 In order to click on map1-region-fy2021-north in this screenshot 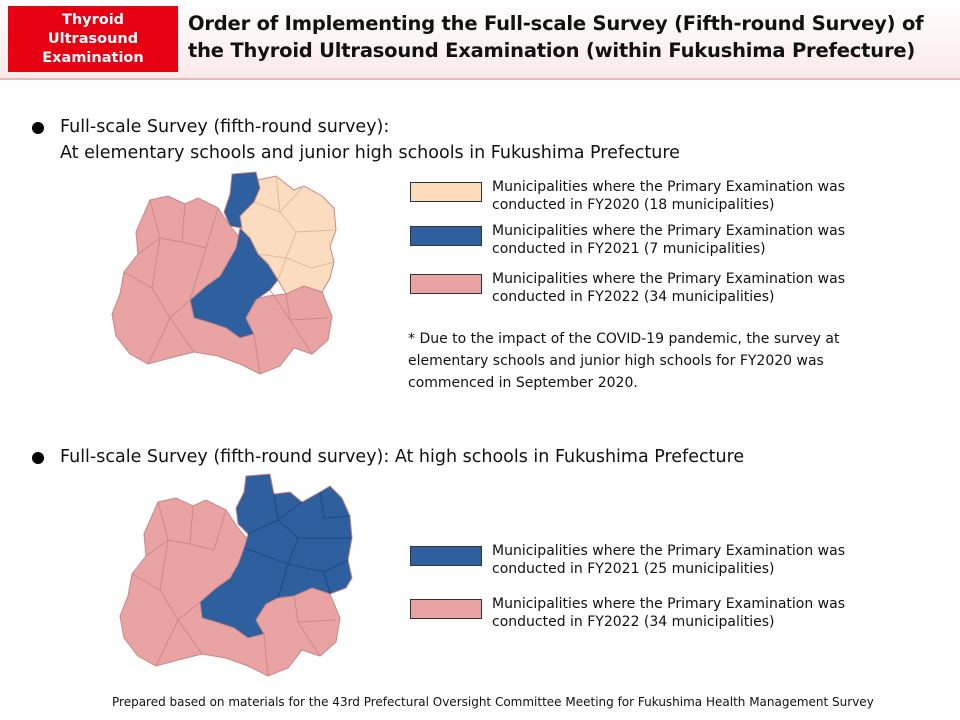, I will do `click(242, 200)`.